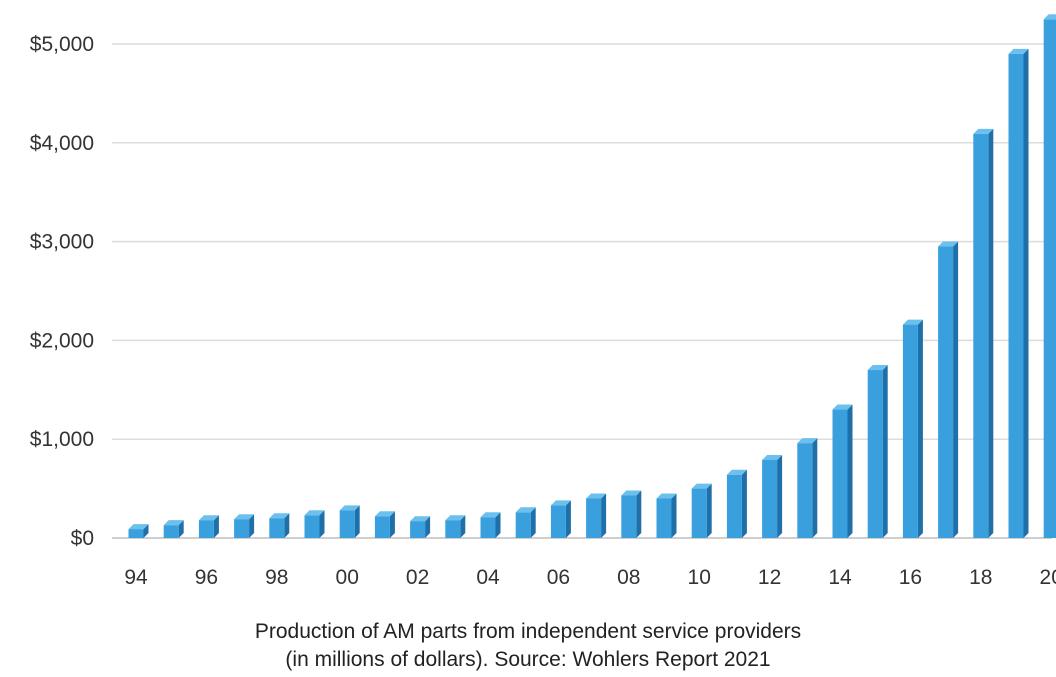  Describe the element at coordinates (1048, 577) in the screenshot. I see `x-tick-label: 20` at that location.